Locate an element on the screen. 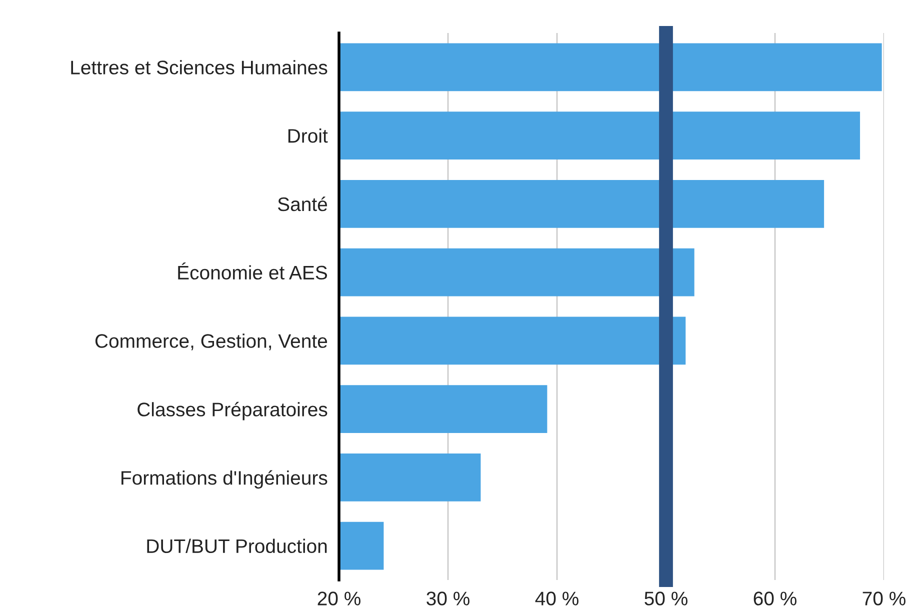  y-tick-label: Économie et AES is located at coordinates (252, 271).